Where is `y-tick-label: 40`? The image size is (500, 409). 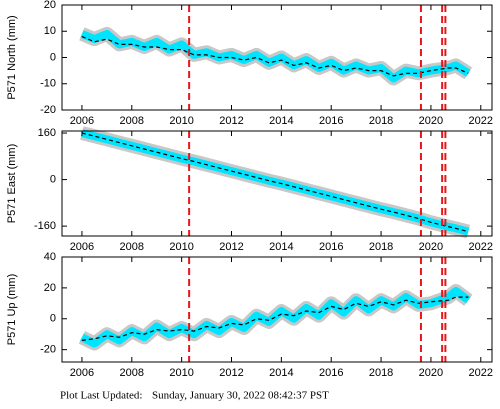
y-tick-label: 40 is located at coordinates (50, 257).